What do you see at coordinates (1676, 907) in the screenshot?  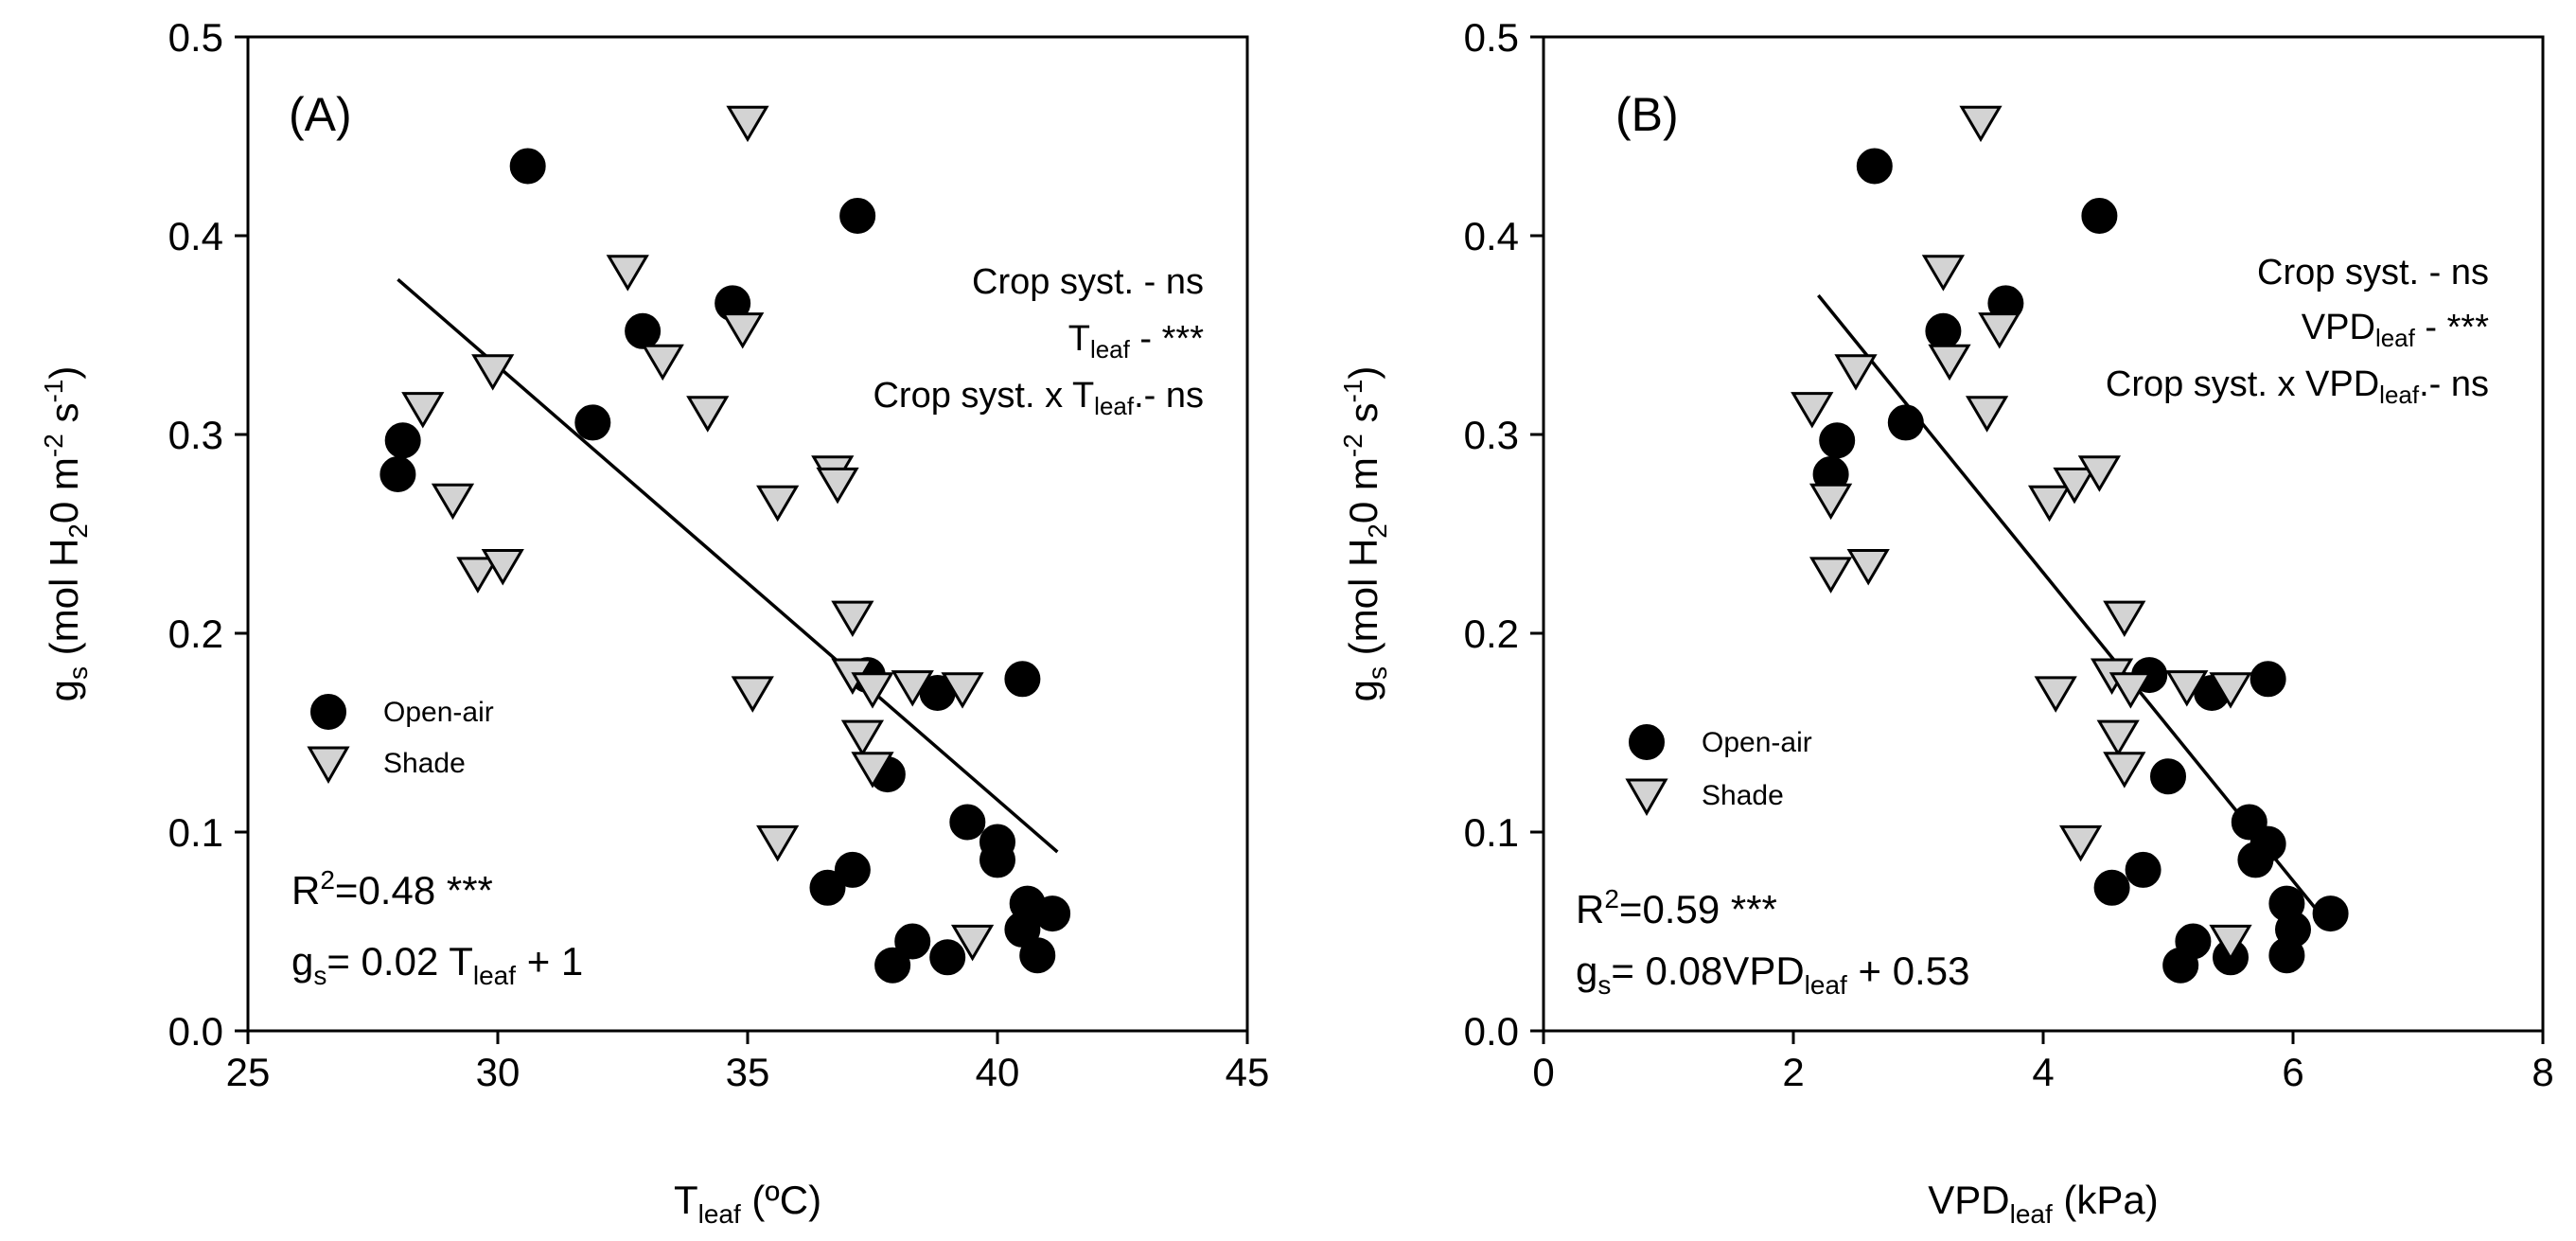 I see `r-squared-b: R2=0.59 ***` at bounding box center [1676, 907].